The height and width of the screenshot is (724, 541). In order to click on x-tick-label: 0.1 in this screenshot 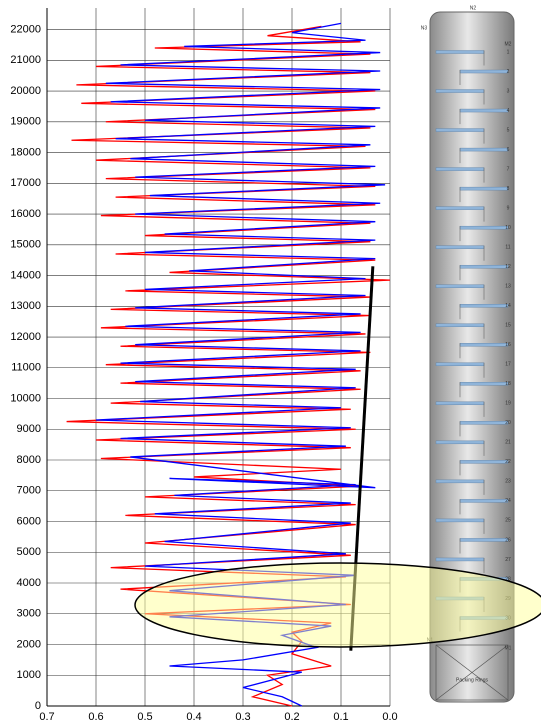, I will do `click(340, 717)`.